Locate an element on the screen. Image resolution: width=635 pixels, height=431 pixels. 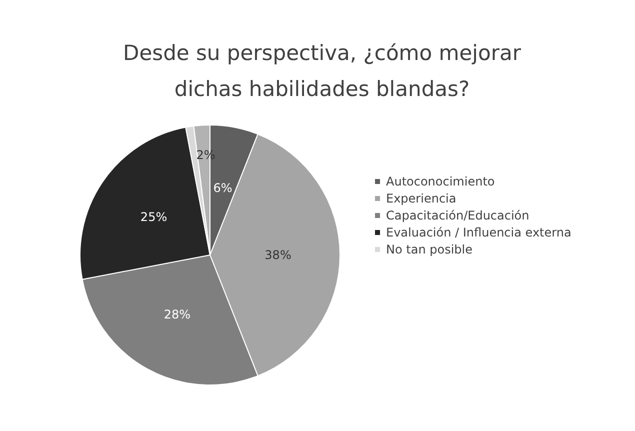
data-label: 6% is located at coordinates (222, 188).